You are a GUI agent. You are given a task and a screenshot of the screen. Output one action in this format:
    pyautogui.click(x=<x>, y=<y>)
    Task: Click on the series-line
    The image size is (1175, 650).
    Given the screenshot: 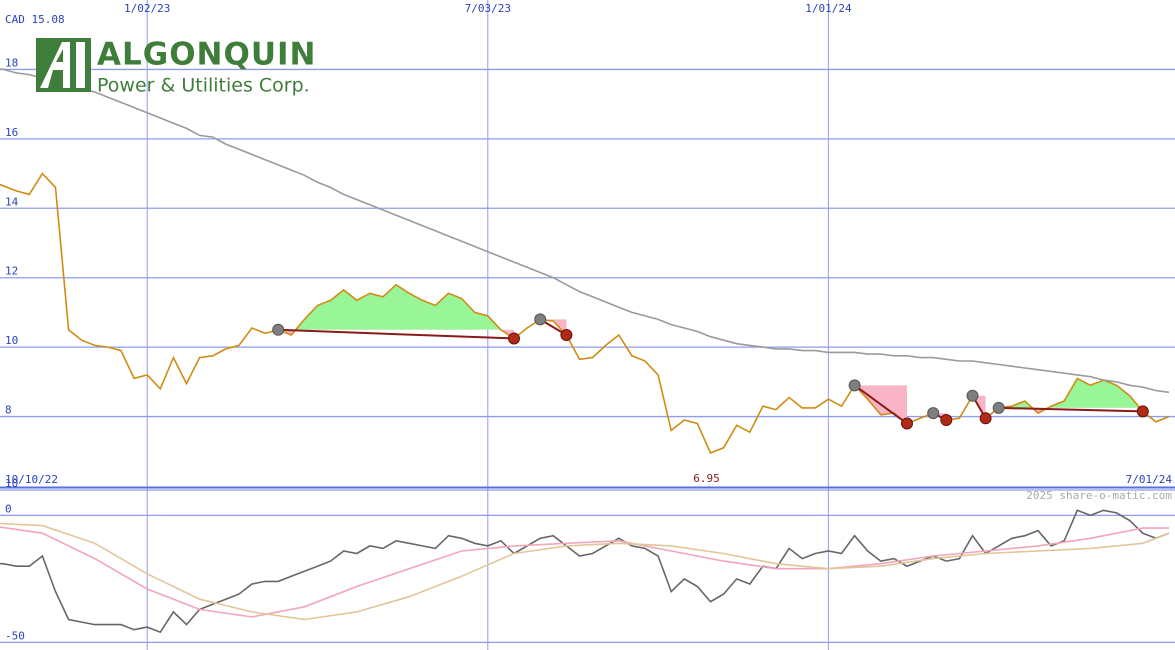 What is the action you would take?
    pyautogui.click(x=584, y=572)
    